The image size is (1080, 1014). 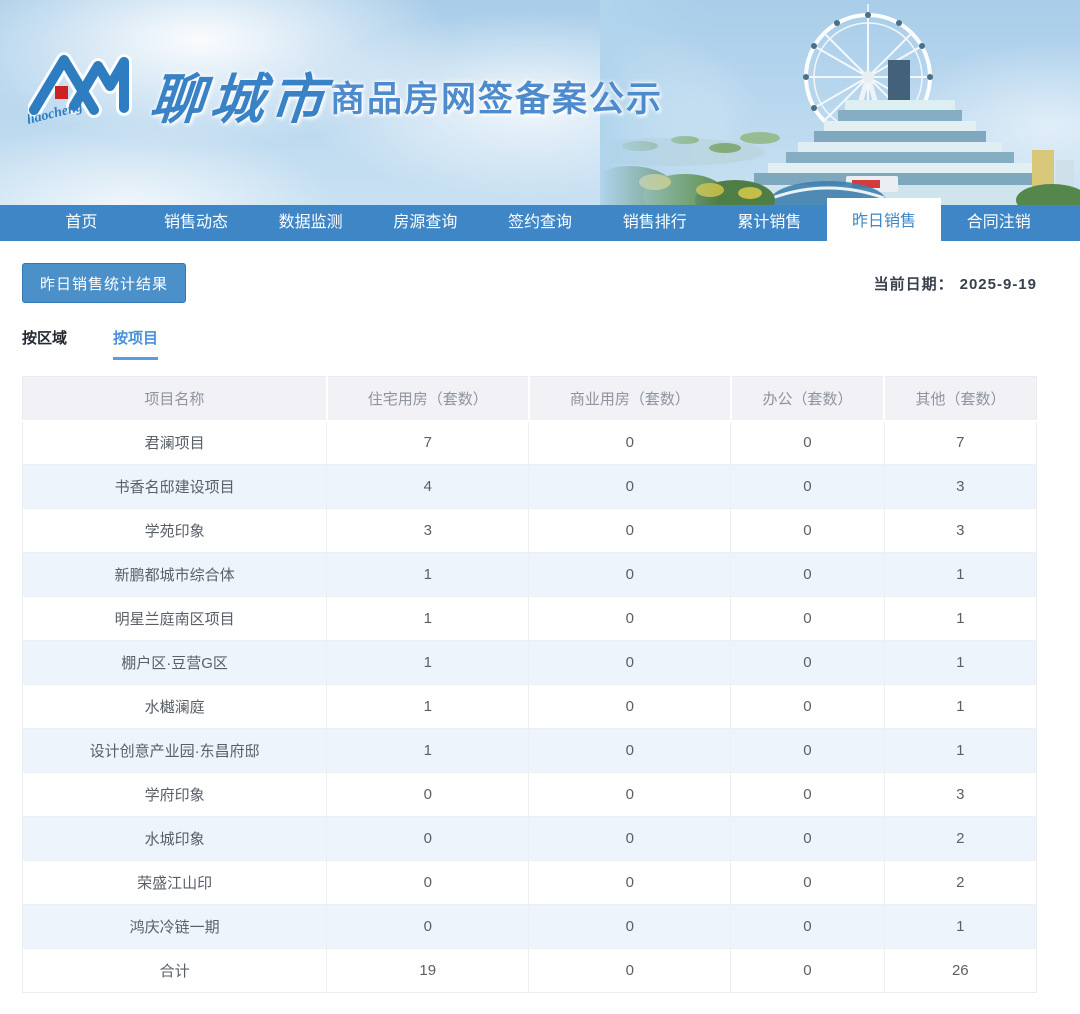 What do you see at coordinates (310, 222) in the screenshot?
I see `nav-item-data-monitor: 数据监测` at bounding box center [310, 222].